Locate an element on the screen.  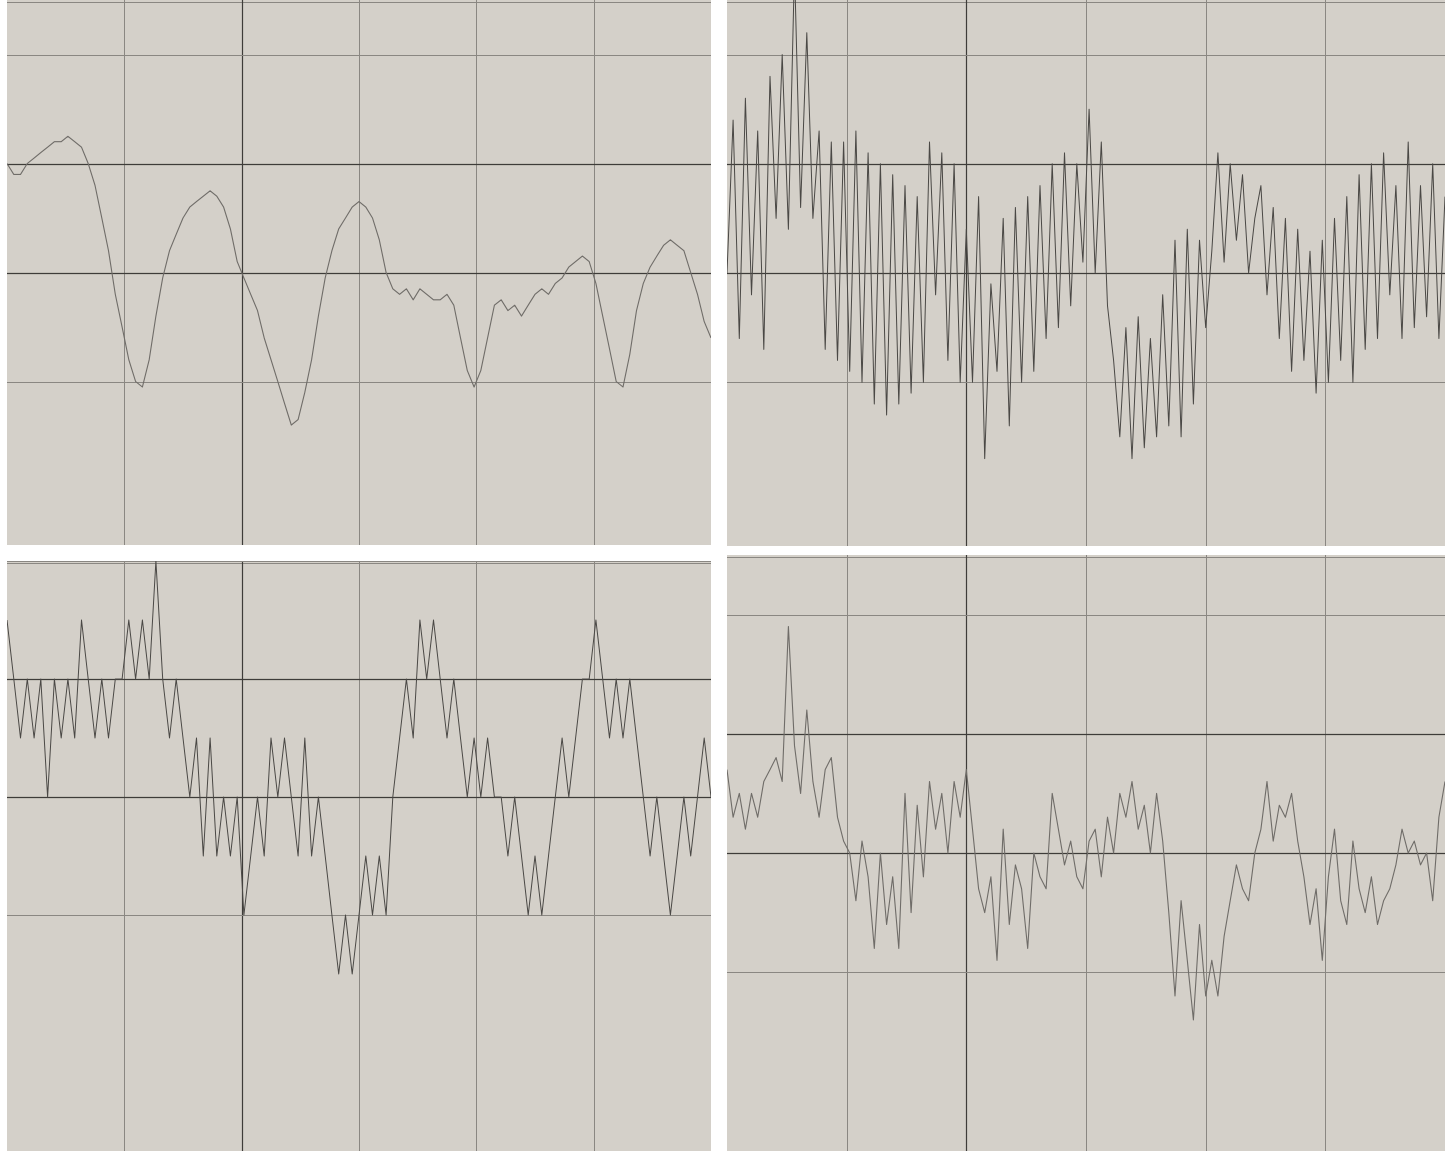
waveform-series-line is located at coordinates (359, 280).